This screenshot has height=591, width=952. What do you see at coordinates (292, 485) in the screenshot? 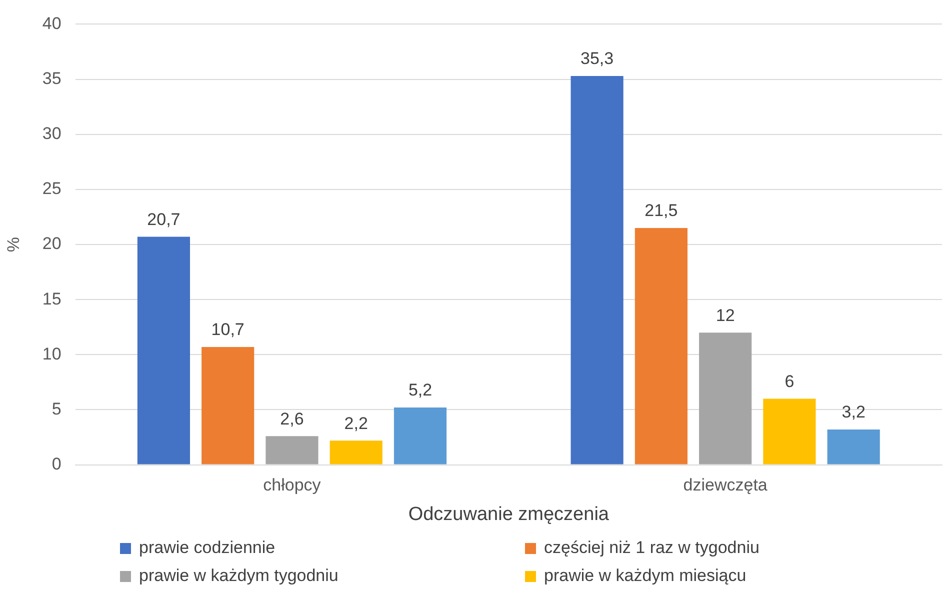
I see `x-tick-label: chłopcy` at bounding box center [292, 485].